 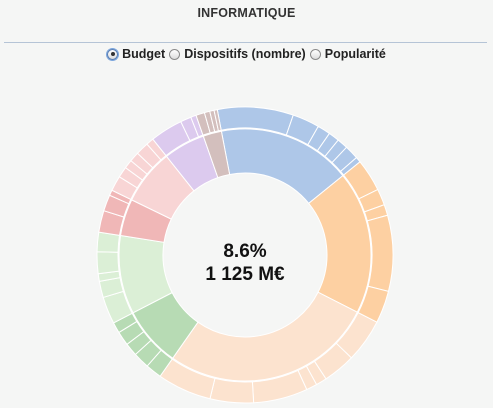 I want to click on radio-dispositifs: Dispositifs (nombre), so click(x=237, y=54).